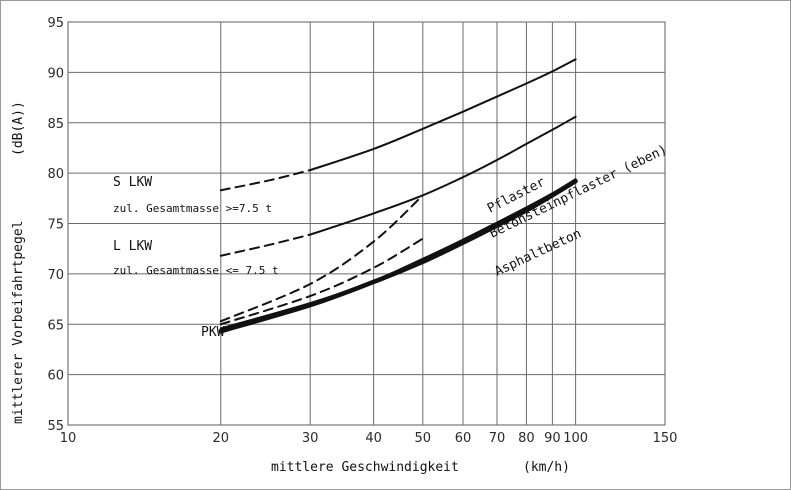  Describe the element at coordinates (196, 270) in the screenshot. I see `annotation-l-lkw-mass: zul. Gesamtmasse <= 7.5 t` at that location.